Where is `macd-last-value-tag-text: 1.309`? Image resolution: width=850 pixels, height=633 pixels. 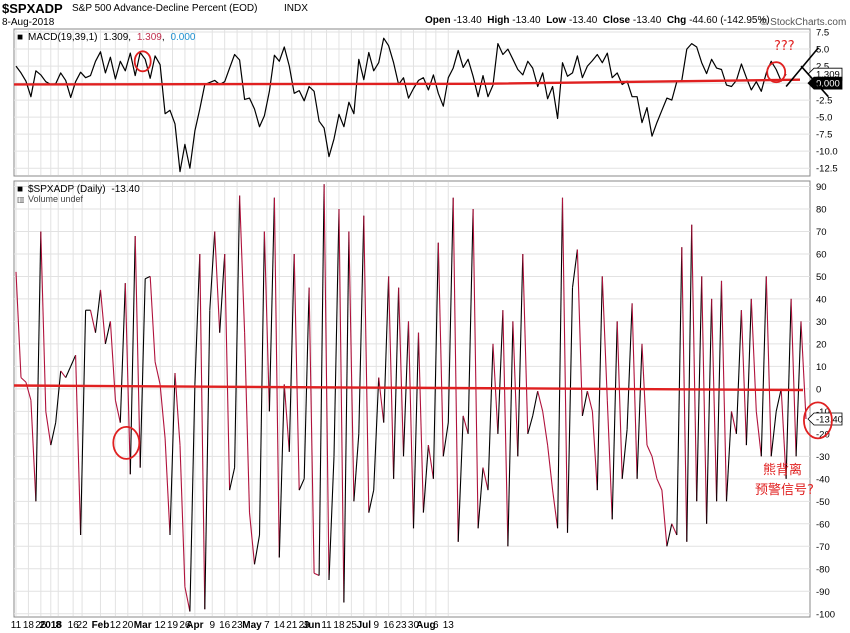
macd-last-value-tag-text: 1.309 is located at coordinates (828, 75).